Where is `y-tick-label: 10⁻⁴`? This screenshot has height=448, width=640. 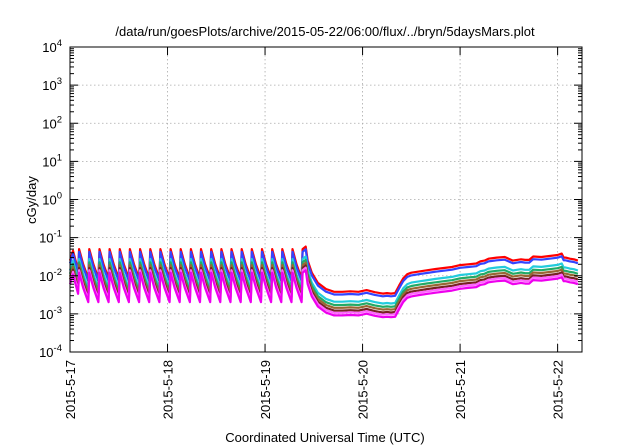 y-tick-label: 10⁻⁴ is located at coordinates (50, 351).